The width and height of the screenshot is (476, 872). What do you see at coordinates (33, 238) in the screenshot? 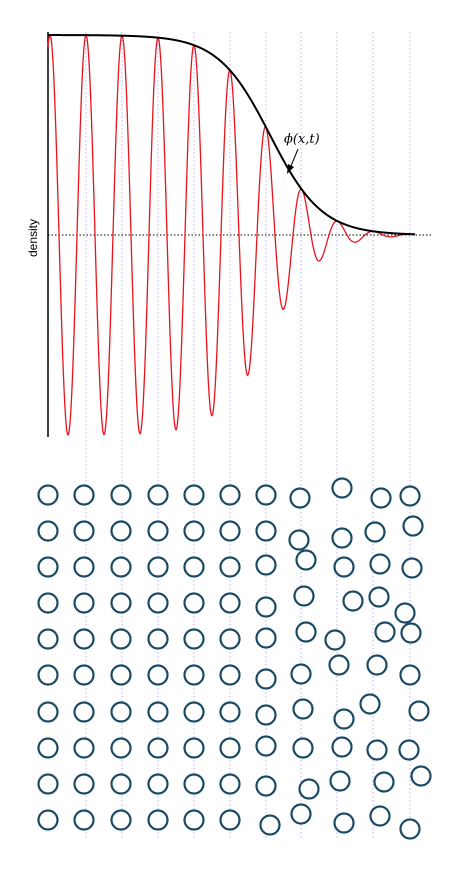
I see `y-axis-label: density` at bounding box center [33, 238].